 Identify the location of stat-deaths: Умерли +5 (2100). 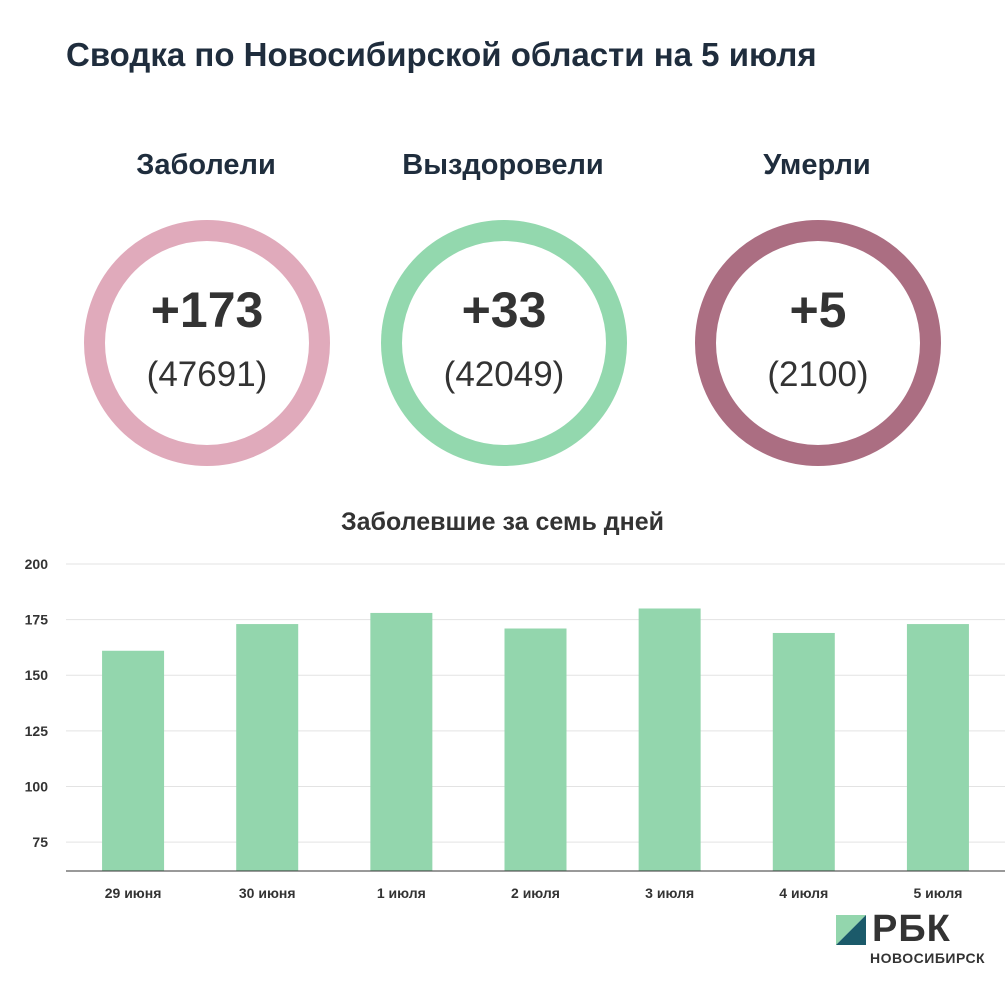
(817, 303).